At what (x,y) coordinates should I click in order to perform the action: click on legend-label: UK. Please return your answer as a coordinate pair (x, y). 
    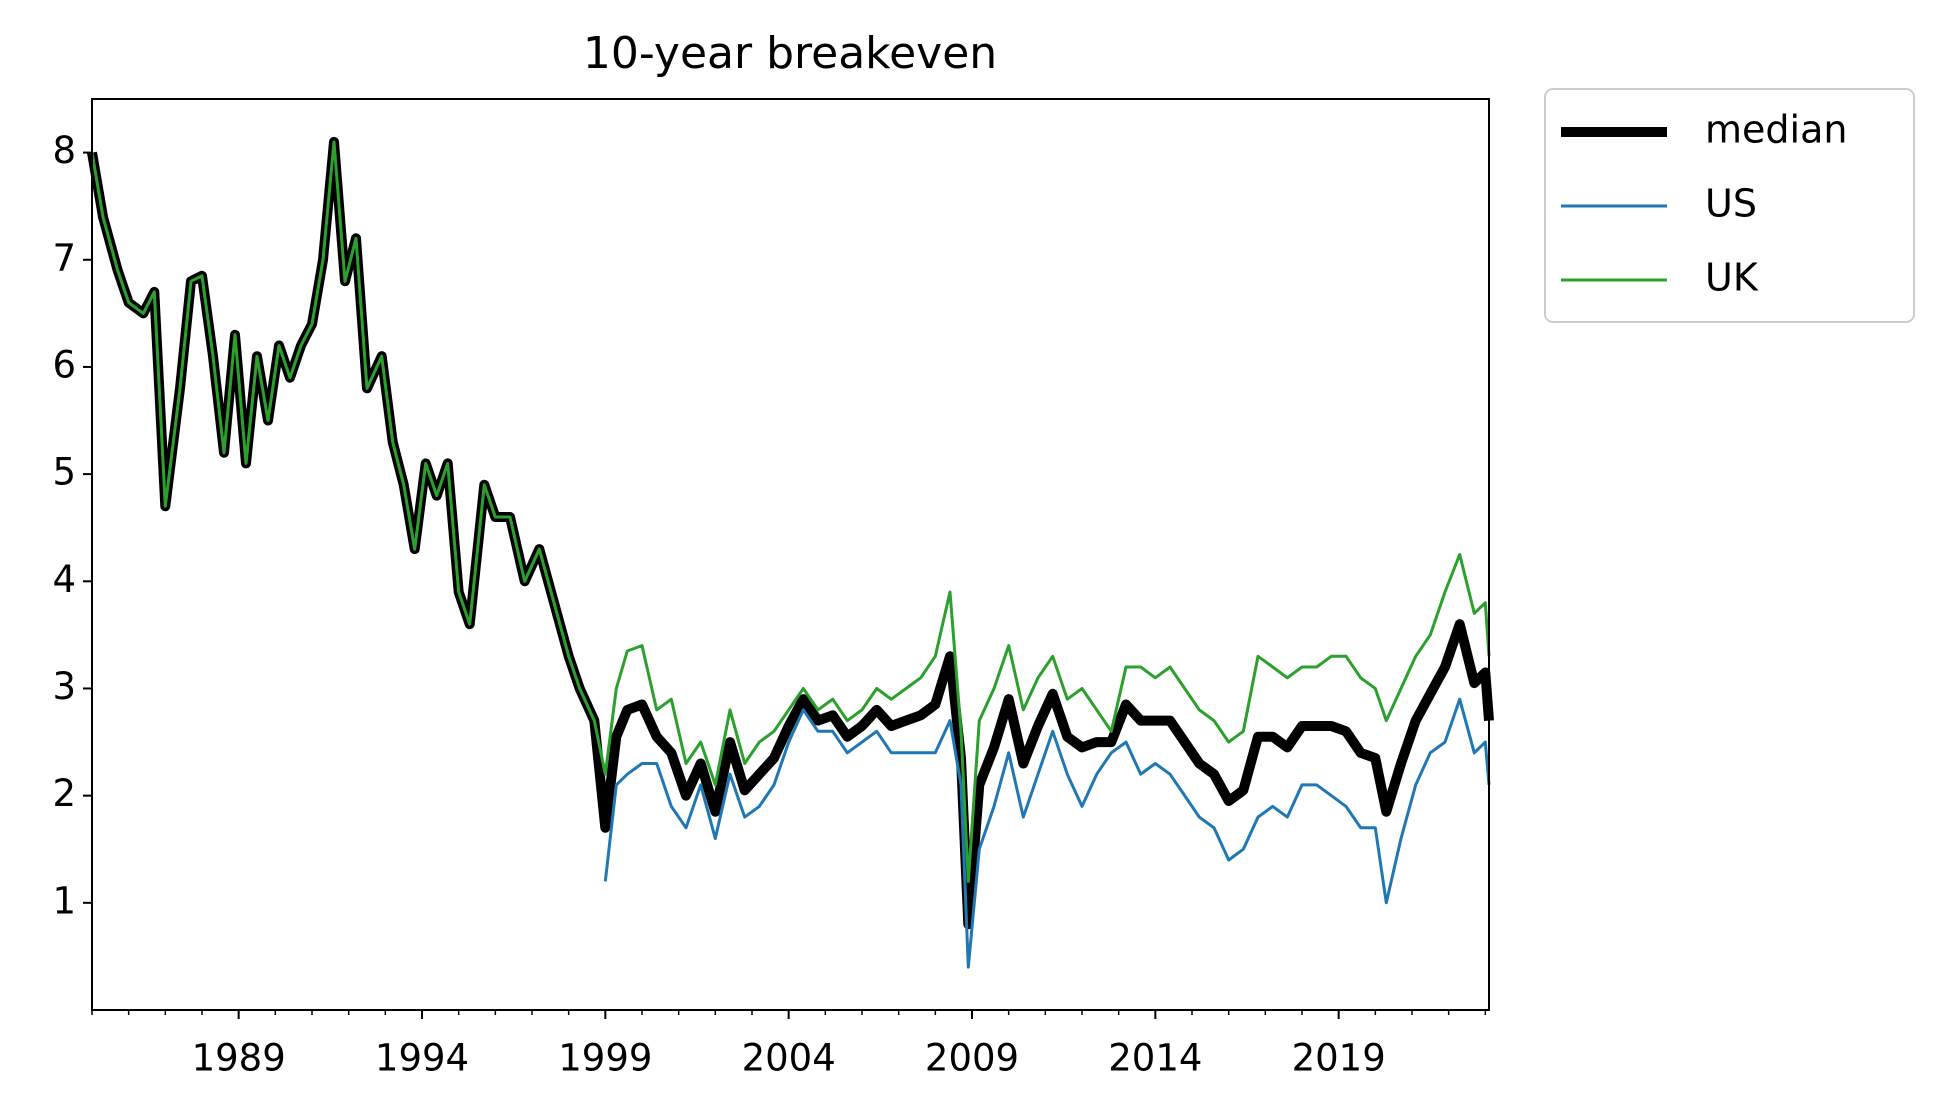
    Looking at the image, I should click on (1732, 278).